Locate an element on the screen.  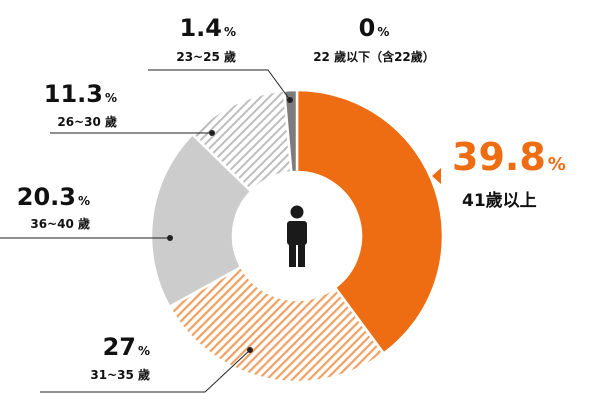
value-label-5: 1.4% is located at coordinates (207, 28).